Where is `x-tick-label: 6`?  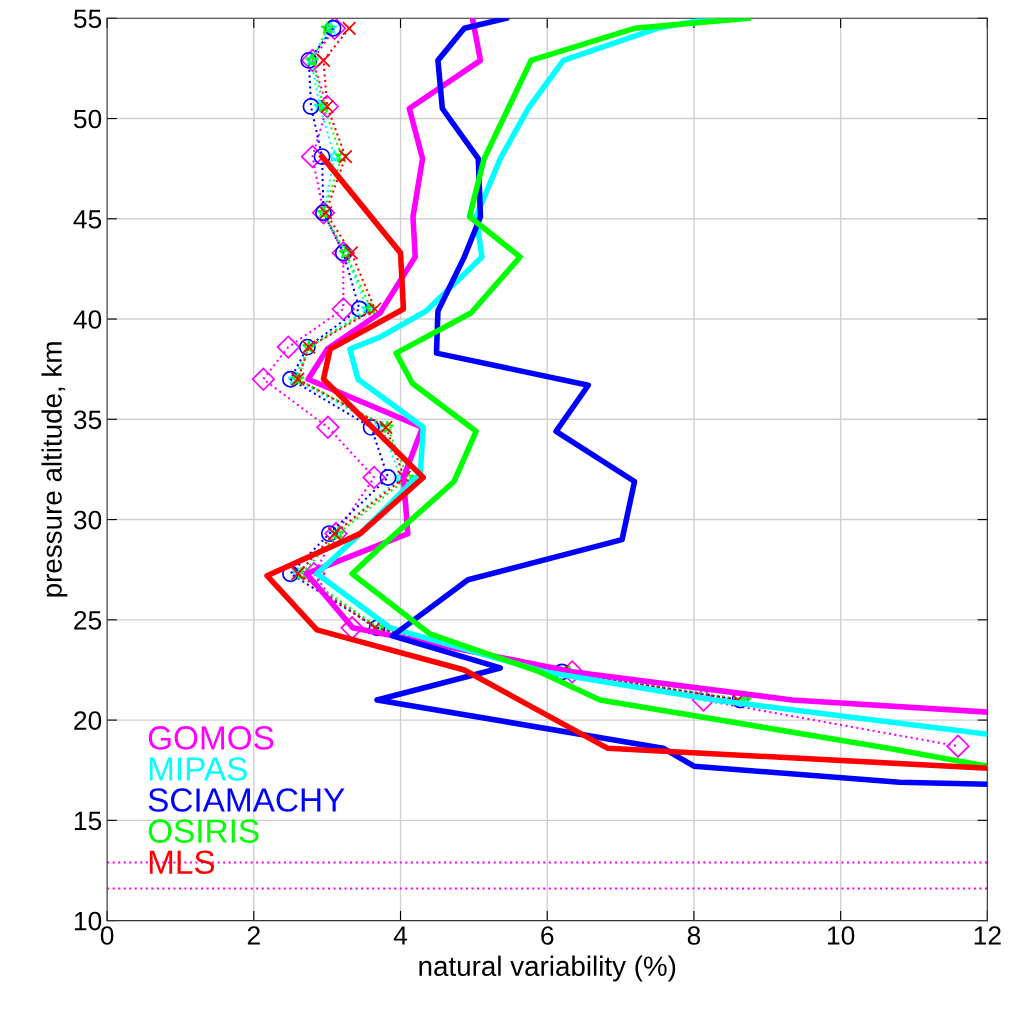
x-tick-label: 6 is located at coordinates (547, 935).